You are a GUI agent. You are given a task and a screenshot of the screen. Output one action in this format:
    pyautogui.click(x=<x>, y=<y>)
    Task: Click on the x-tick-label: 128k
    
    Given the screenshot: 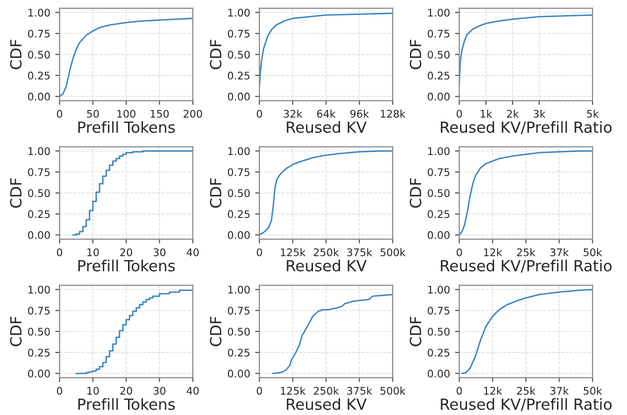 What is the action you would take?
    pyautogui.click(x=393, y=114)
    